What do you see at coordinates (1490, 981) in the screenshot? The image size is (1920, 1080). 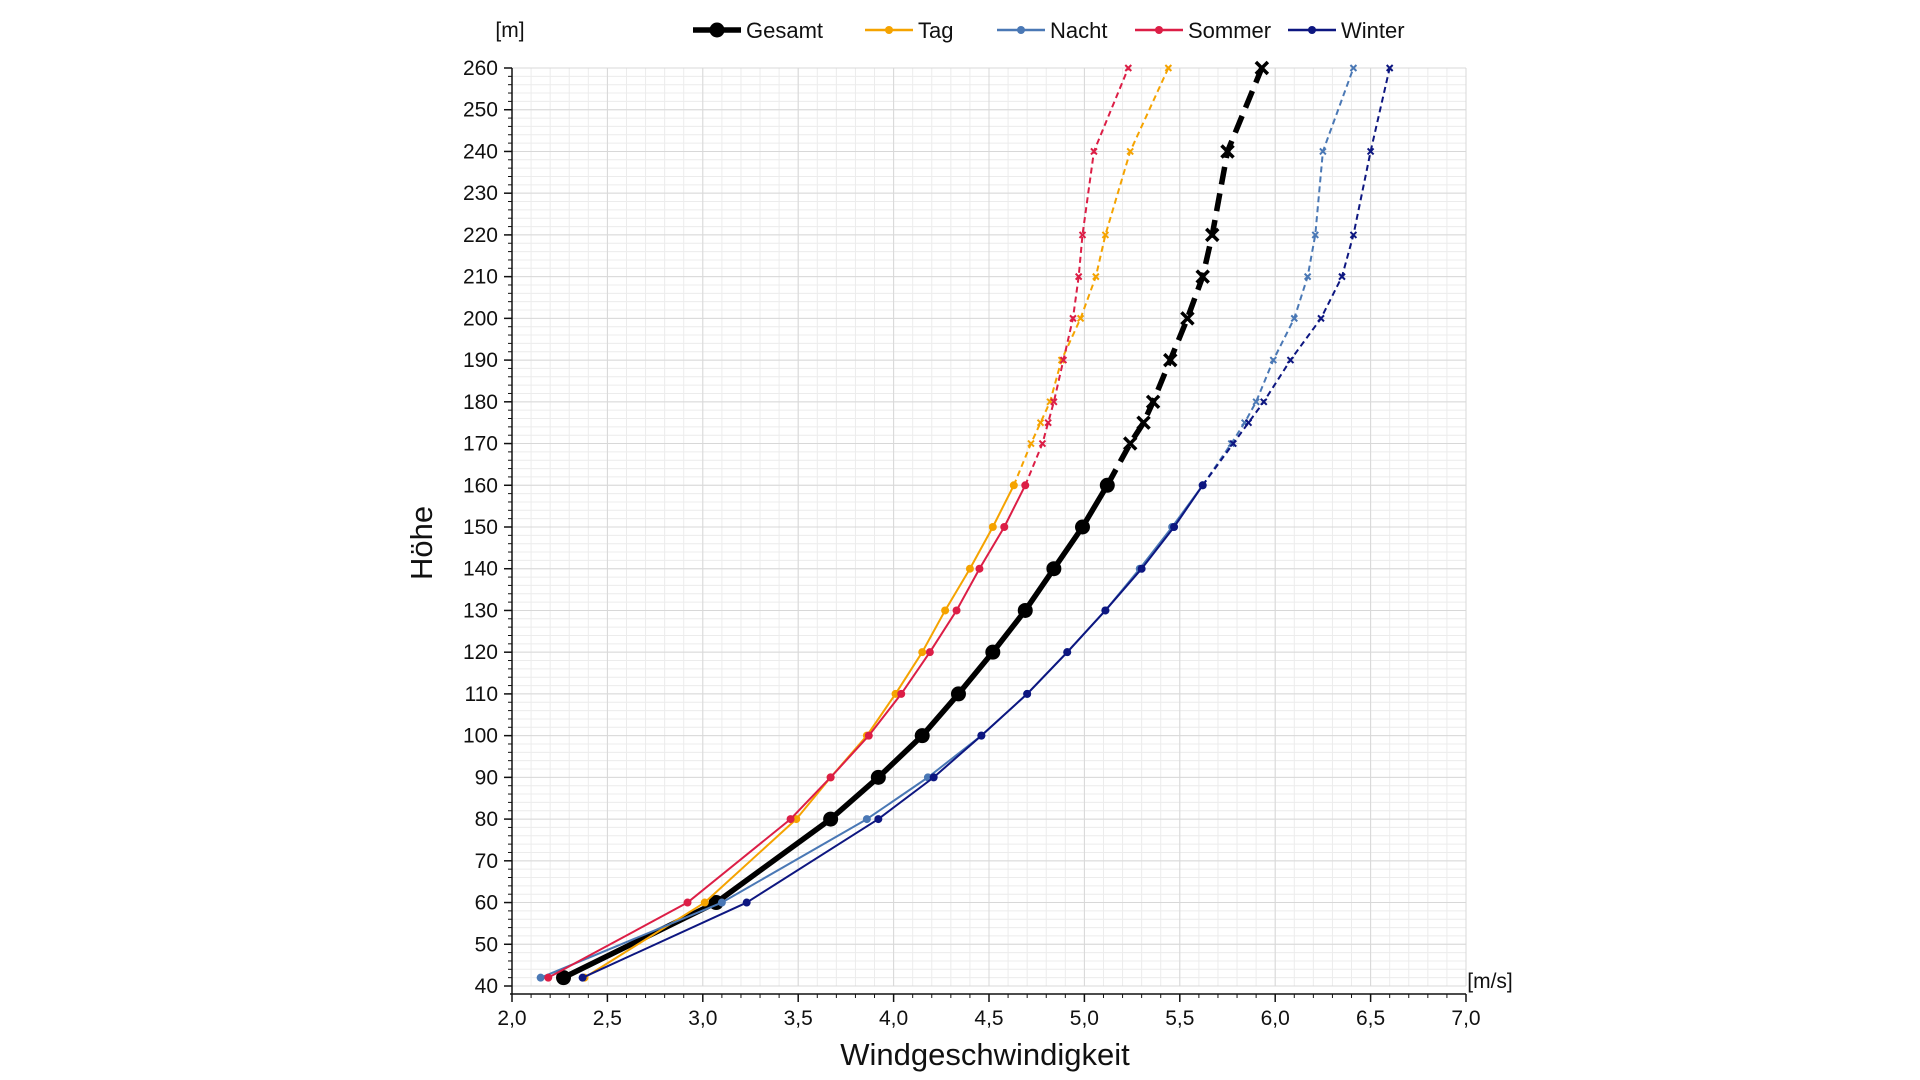 I see `x-axis-unit: [m/s]` at bounding box center [1490, 981].